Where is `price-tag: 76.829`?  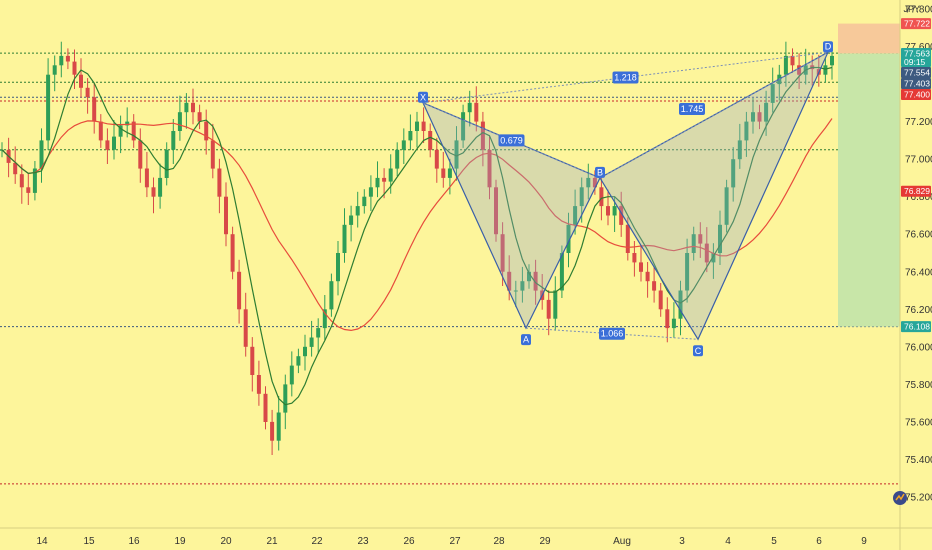 price-tag: 76.829 is located at coordinates (916, 191).